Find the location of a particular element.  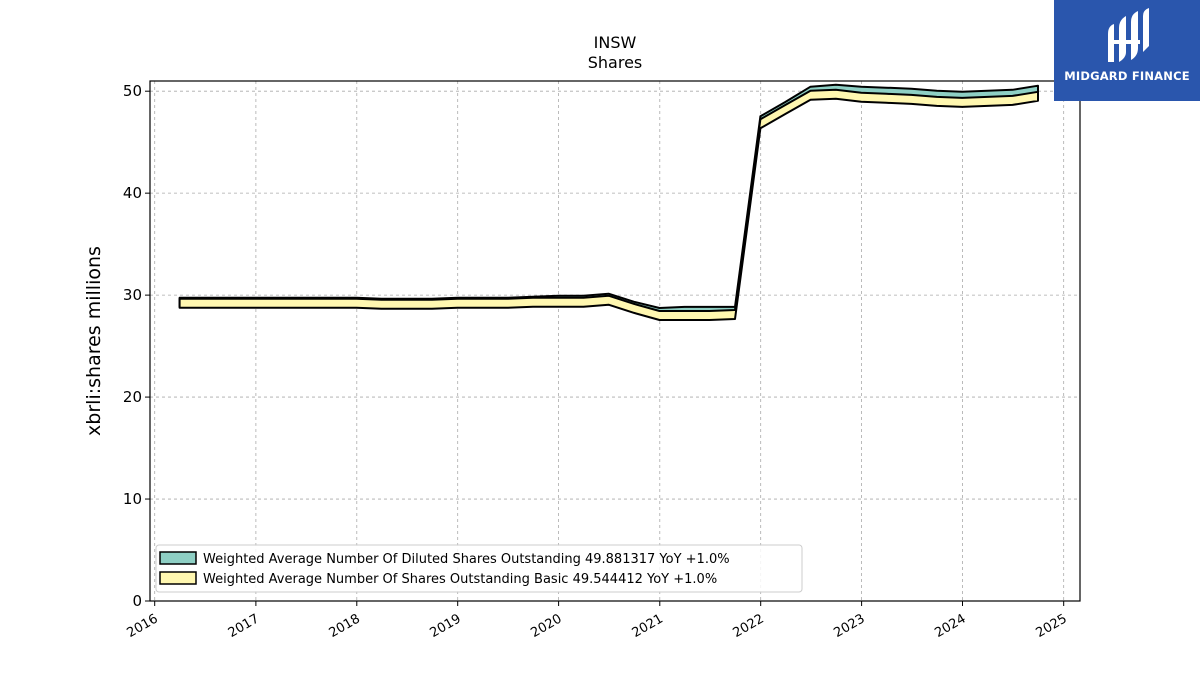

chart-title: INSW is located at coordinates (615, 42).